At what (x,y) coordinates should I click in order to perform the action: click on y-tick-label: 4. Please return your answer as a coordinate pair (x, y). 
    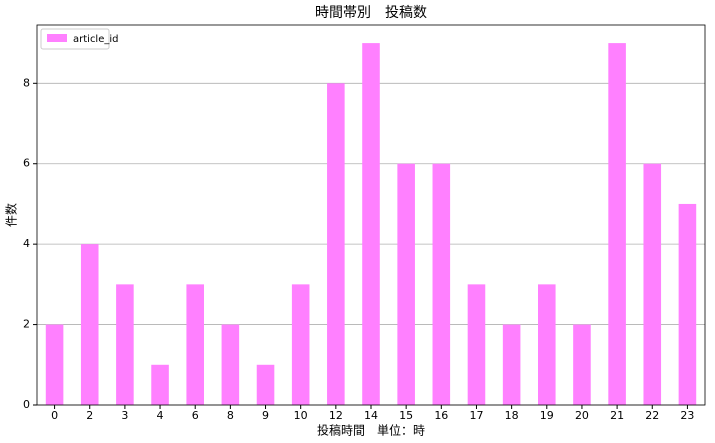
    Looking at the image, I should click on (26, 243).